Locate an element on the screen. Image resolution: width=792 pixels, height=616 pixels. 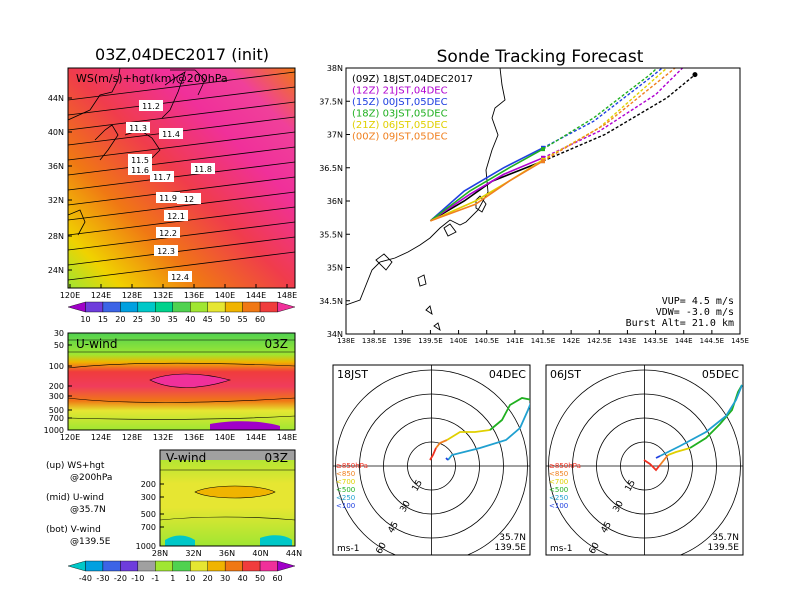
vwind-x-tick: 44N is located at coordinates (294, 553).